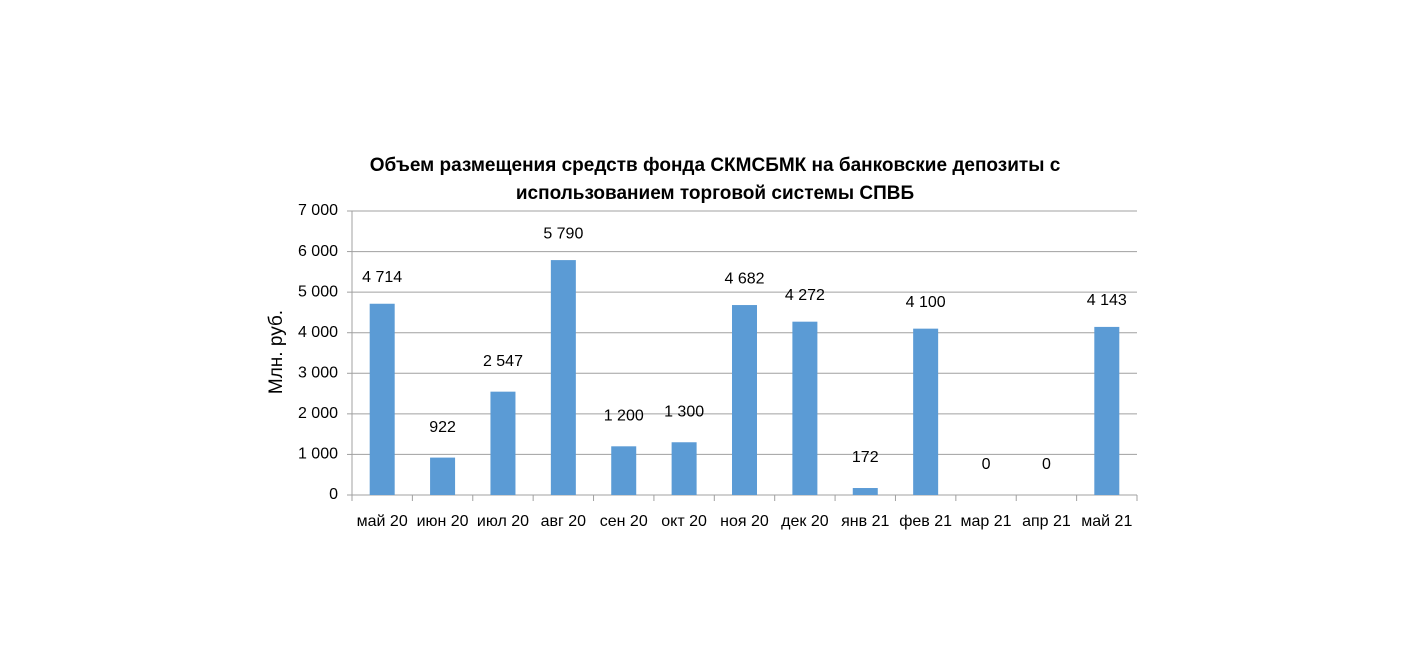  What do you see at coordinates (276, 352) in the screenshot?
I see `y-axis-label: Млн. руб.` at bounding box center [276, 352].